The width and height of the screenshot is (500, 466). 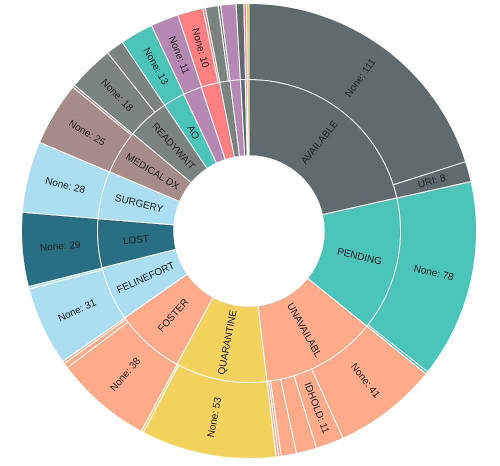 What do you see at coordinates (359, 257) in the screenshot?
I see `slice-label: PENDING` at bounding box center [359, 257].